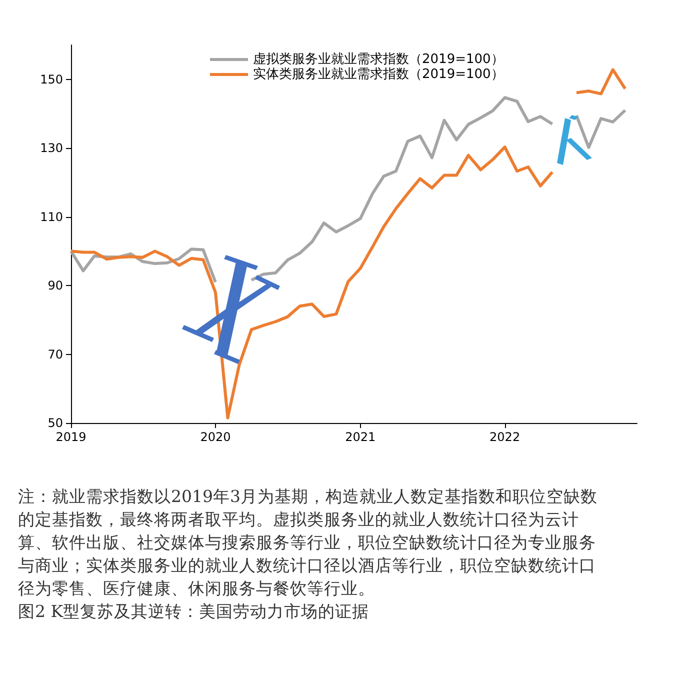  I want to click on x-tick-label: 2022, so click(505, 437).